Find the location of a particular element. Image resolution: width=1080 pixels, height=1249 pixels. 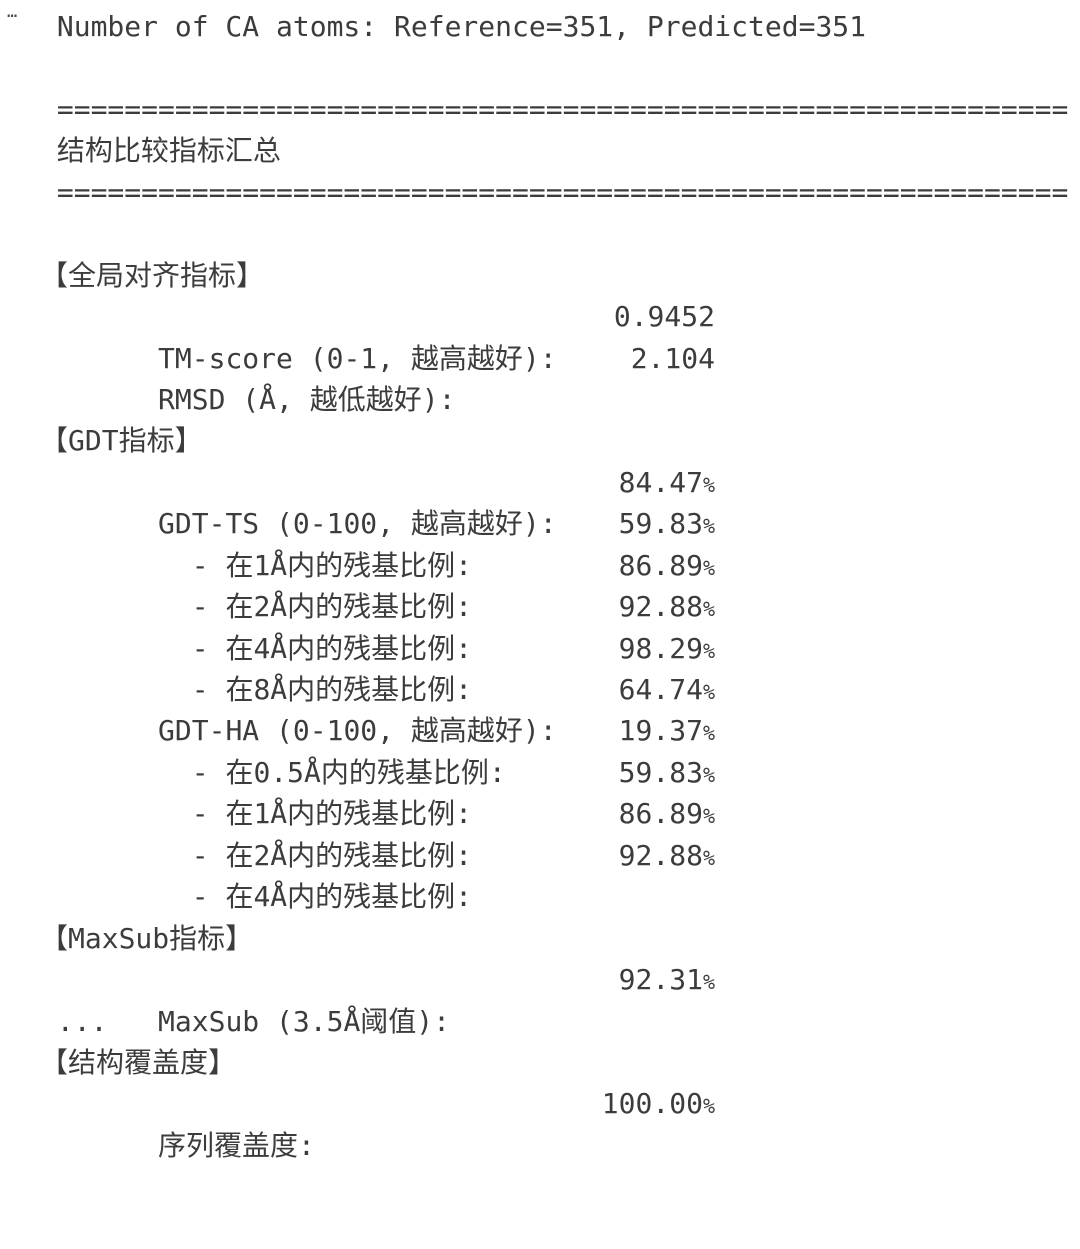

metric-row-gdt-ts: GDT-TS (0-100, 越高越好): 84.47% is located at coordinates (560, 501).